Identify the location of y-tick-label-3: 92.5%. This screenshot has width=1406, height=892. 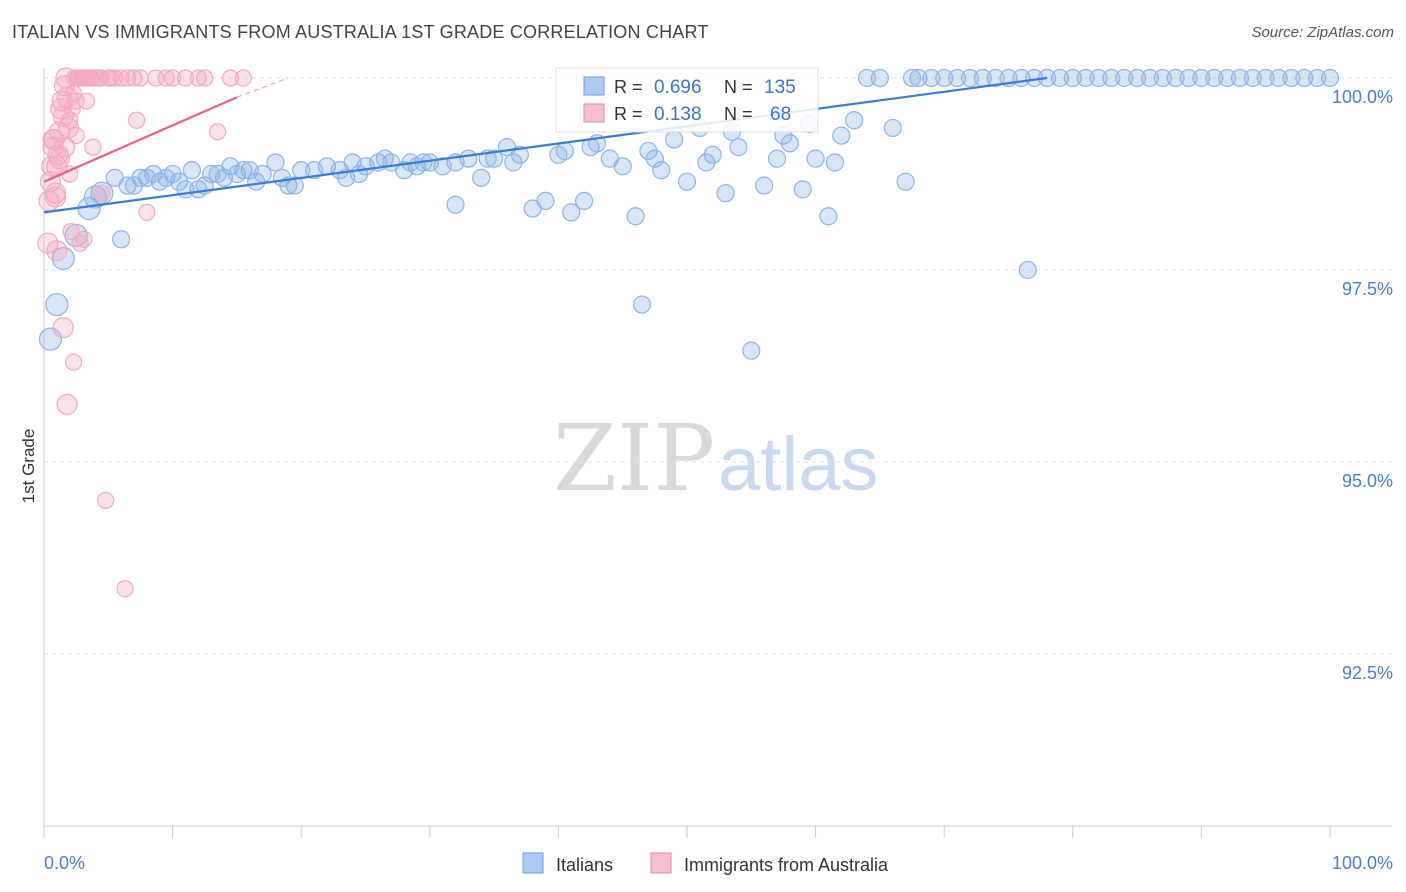
(1367, 673).